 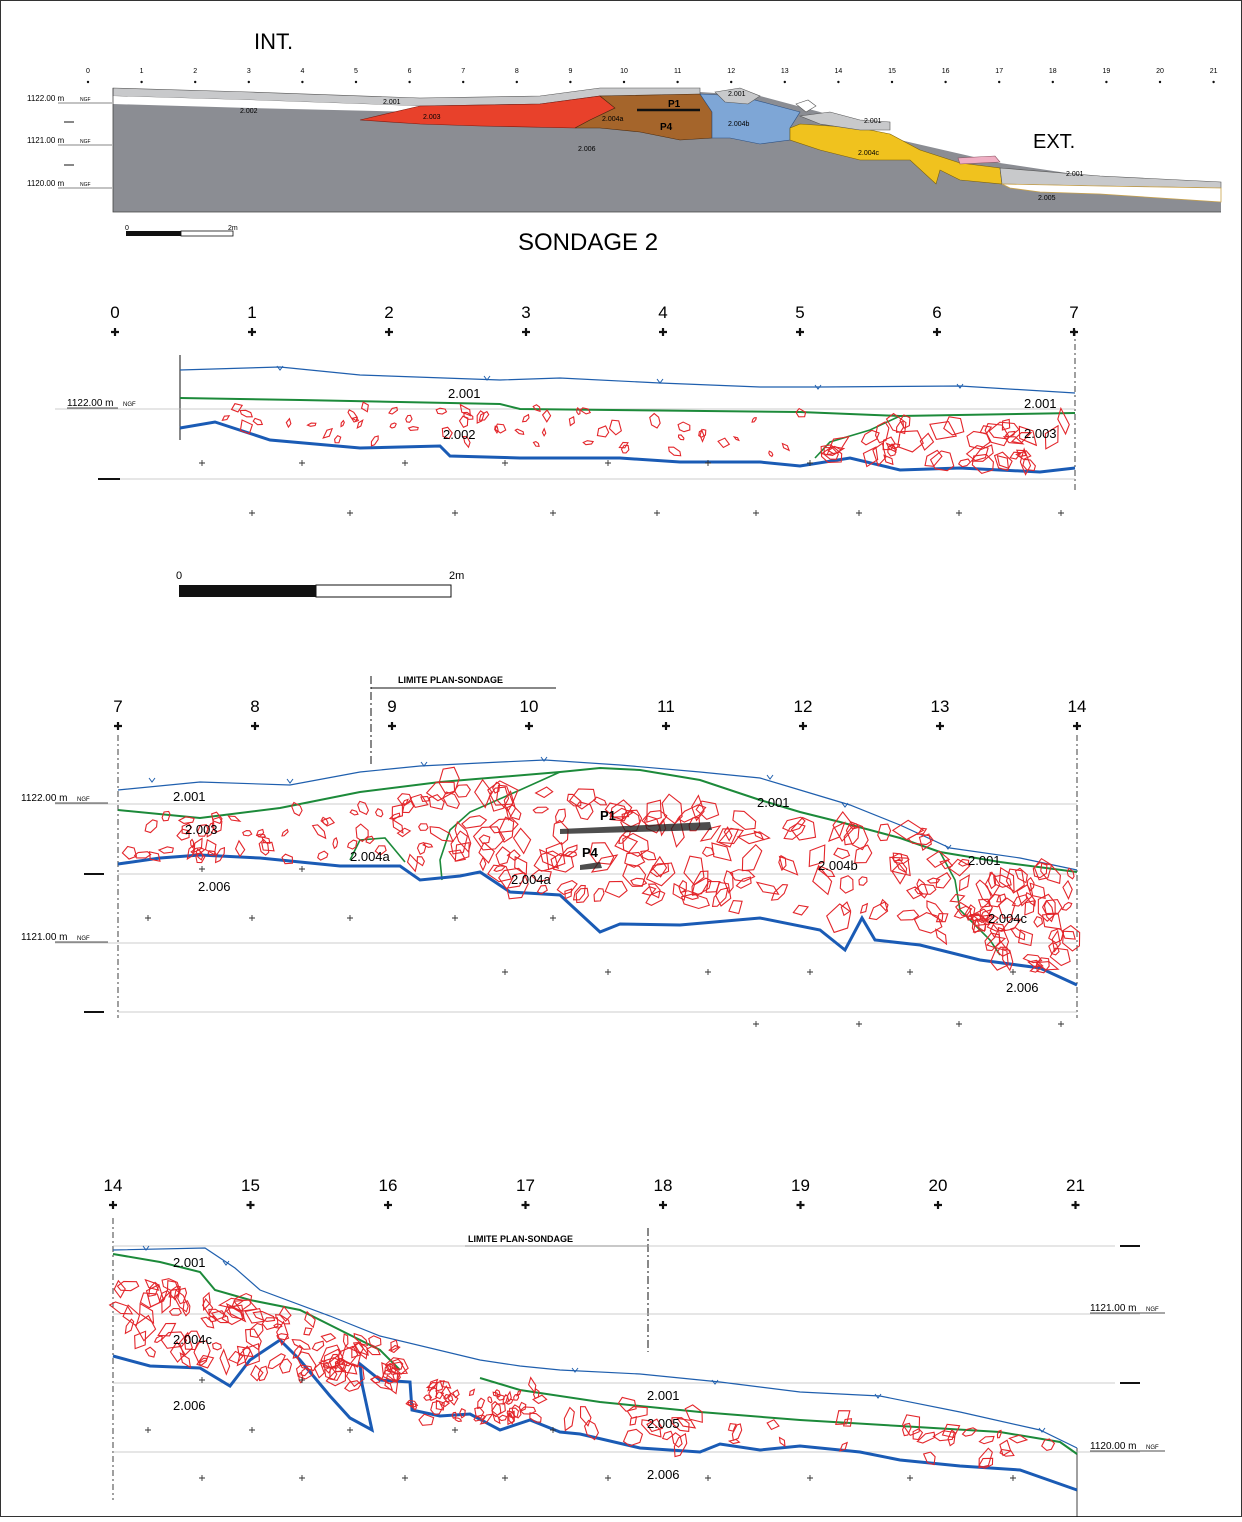 I want to click on panel2-tick-label: 7, so click(x=117, y=706).